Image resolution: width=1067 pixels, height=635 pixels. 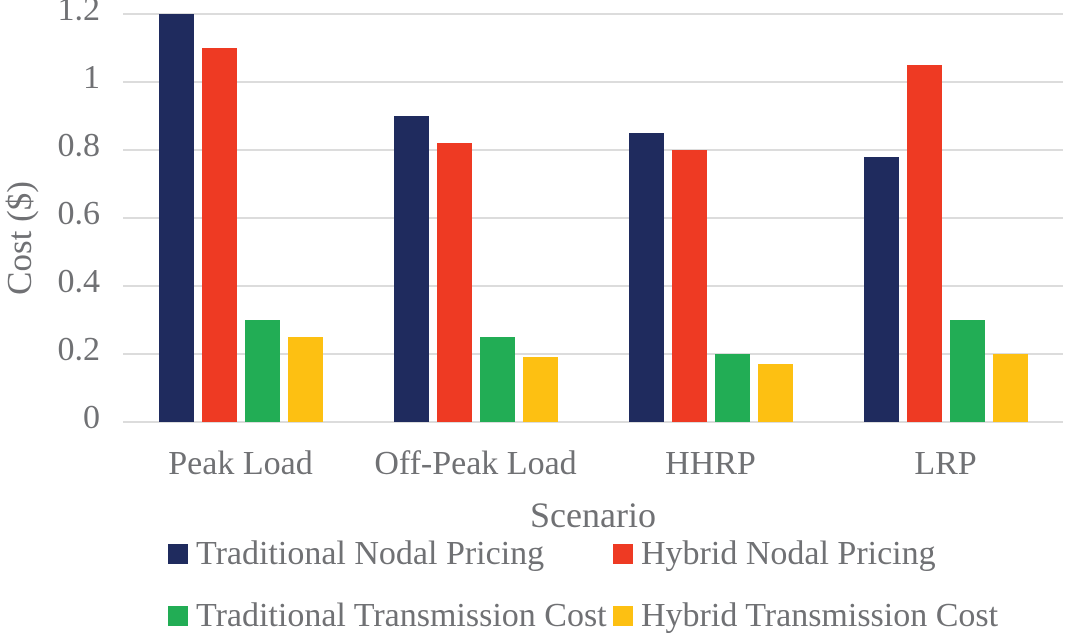 I want to click on bar-hybrid-transmission-cost-lrp, so click(x=1010, y=388).